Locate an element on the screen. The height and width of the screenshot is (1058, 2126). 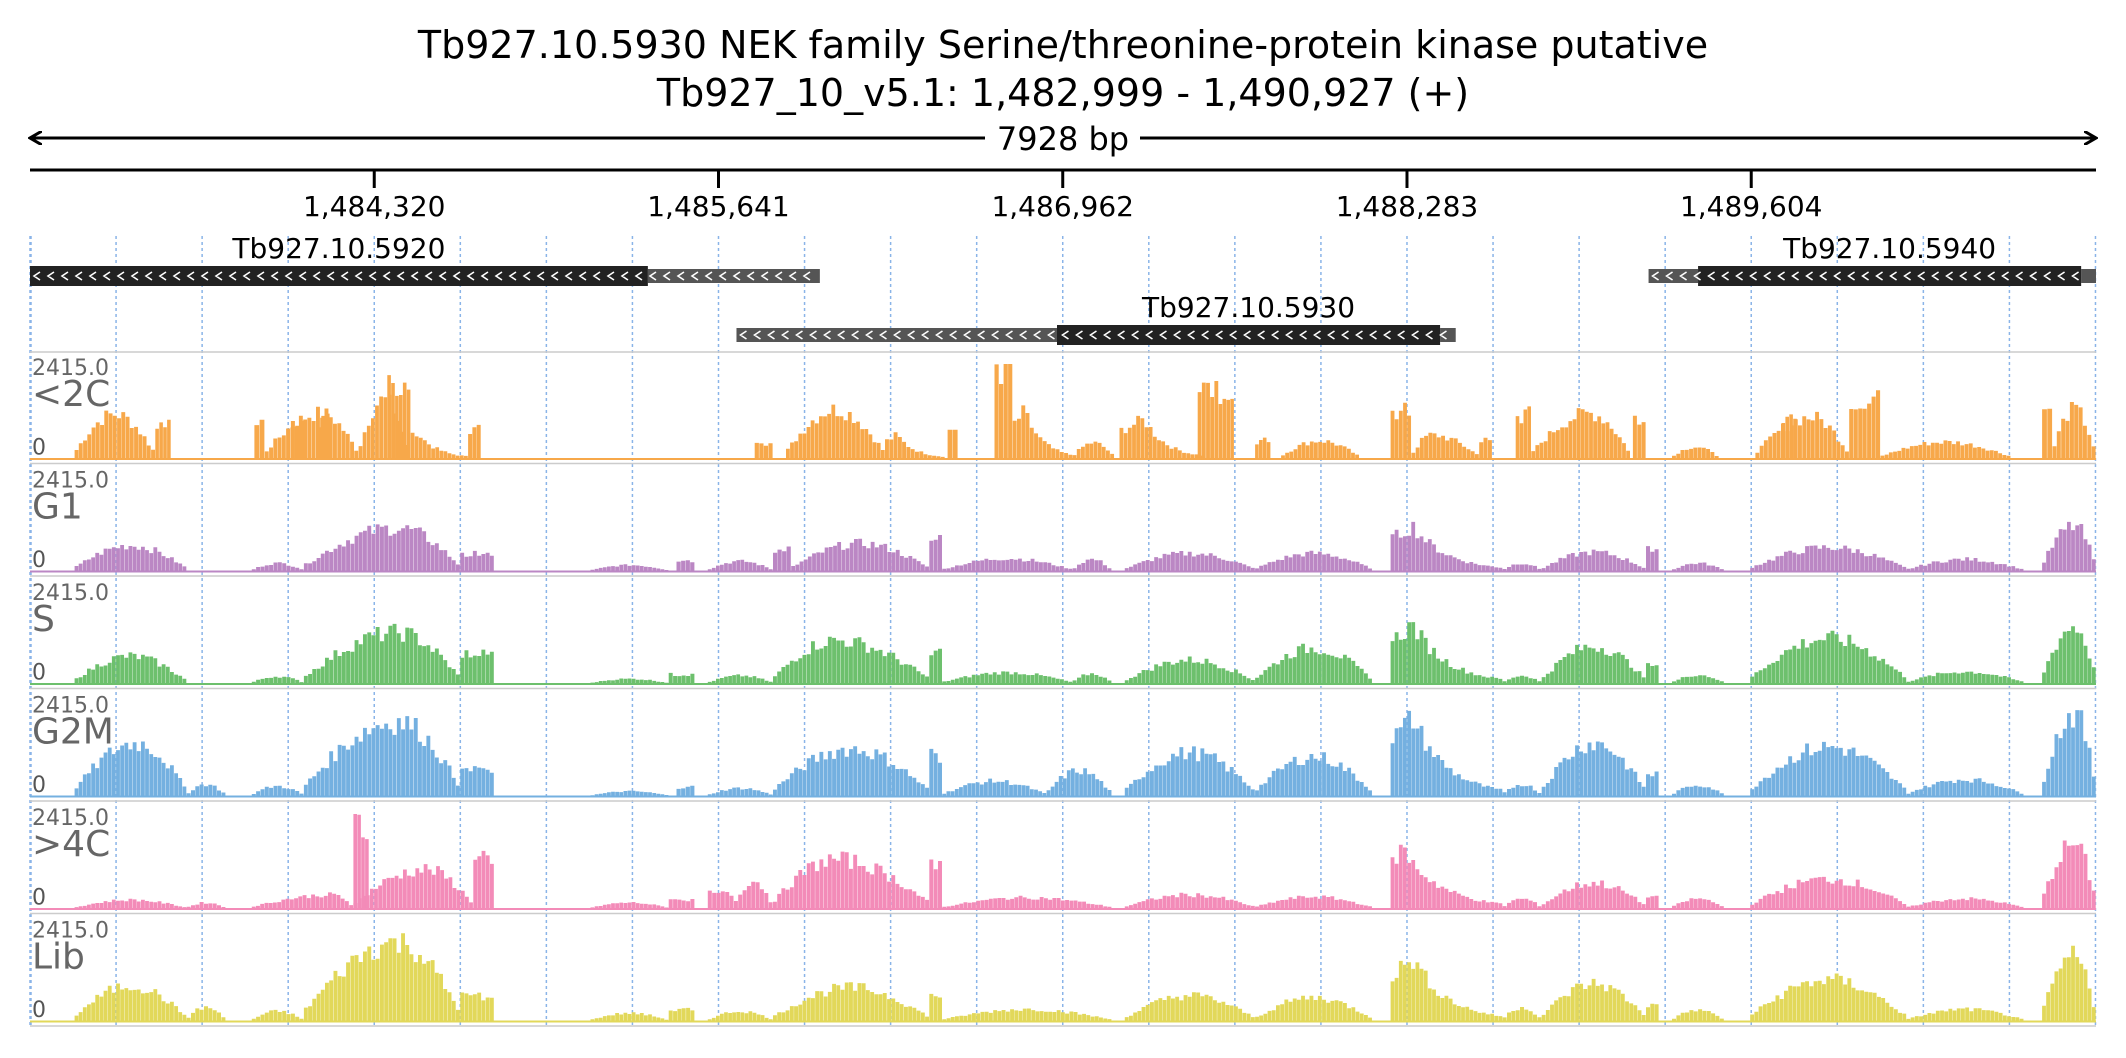
gene-model: Tb927.10.5930 is located at coordinates (1096, 318).